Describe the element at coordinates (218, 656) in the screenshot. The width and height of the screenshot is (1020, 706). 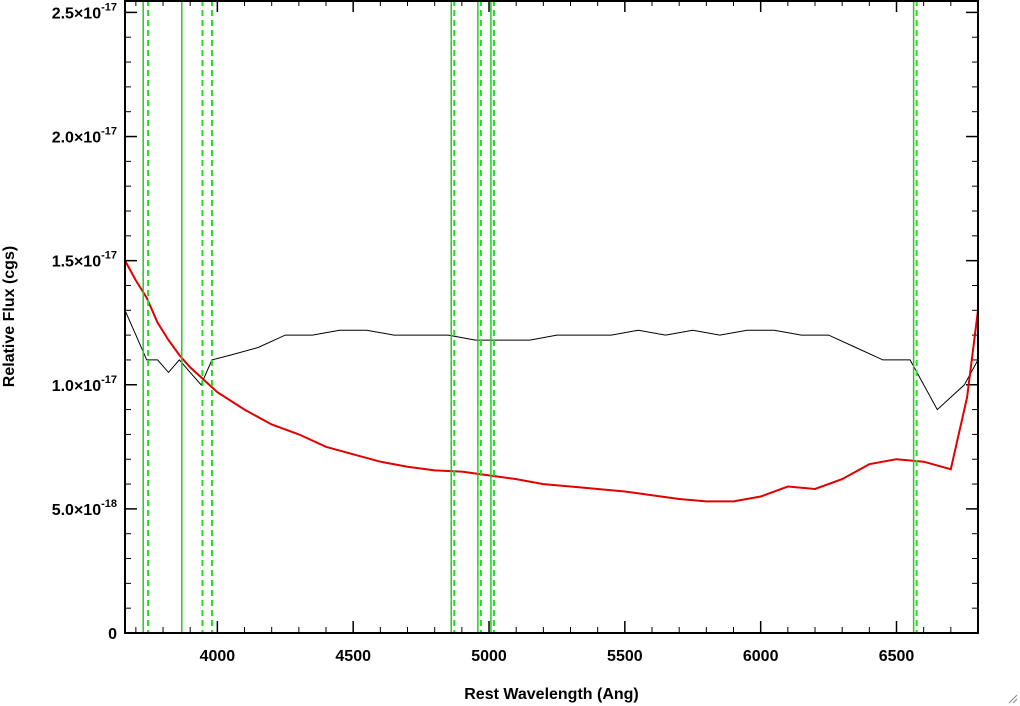
I see `x-tick-label: 4000` at that location.